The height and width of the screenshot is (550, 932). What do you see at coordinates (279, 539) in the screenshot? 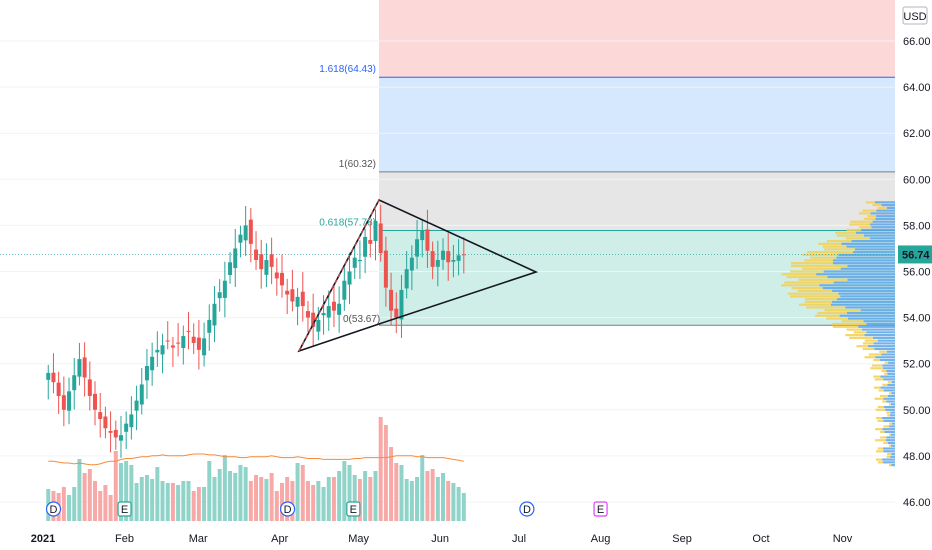
I see `x-tick-label: Apr` at bounding box center [279, 539].